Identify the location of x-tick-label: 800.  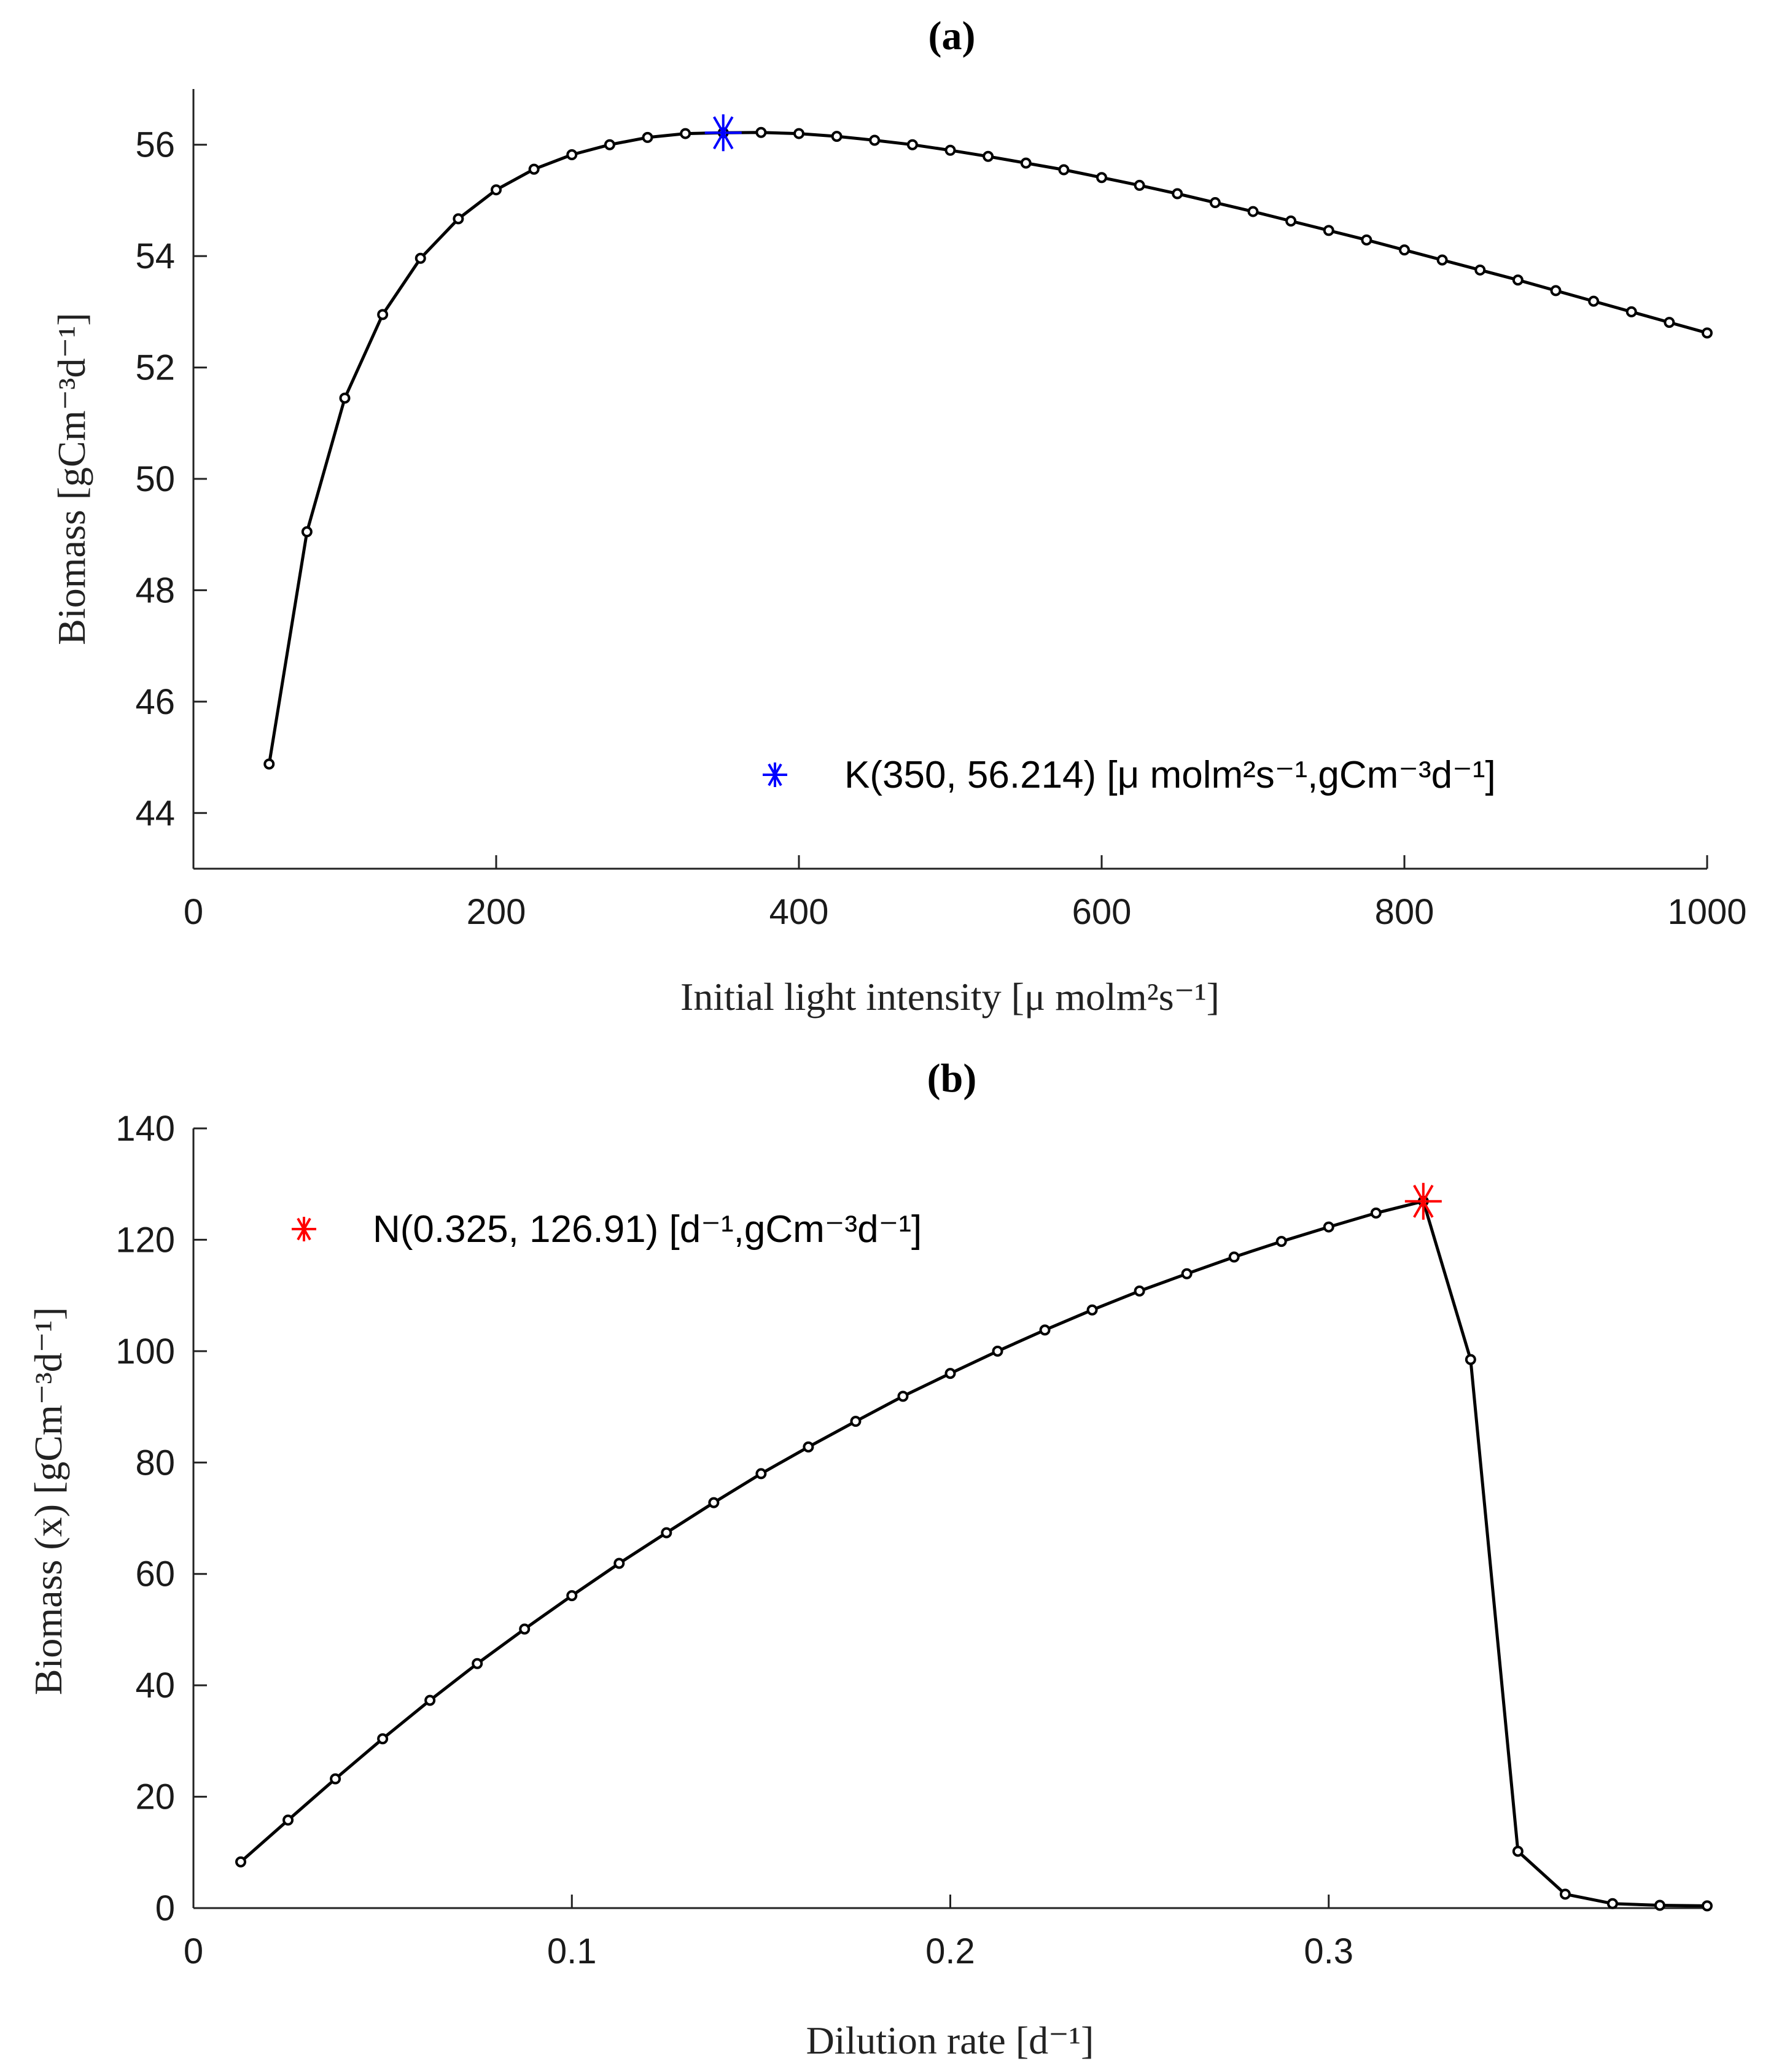
(1404, 912).